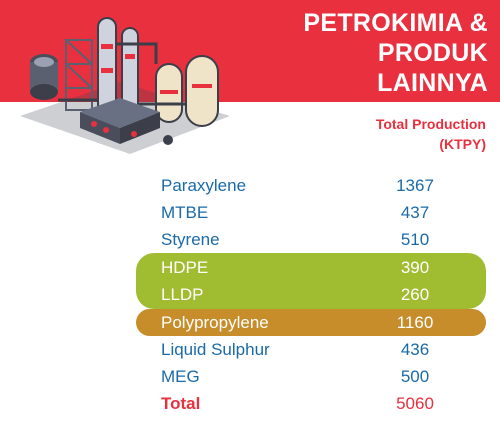  What do you see at coordinates (311, 322) in the screenshot?
I see `highlight-band-gold` at bounding box center [311, 322].